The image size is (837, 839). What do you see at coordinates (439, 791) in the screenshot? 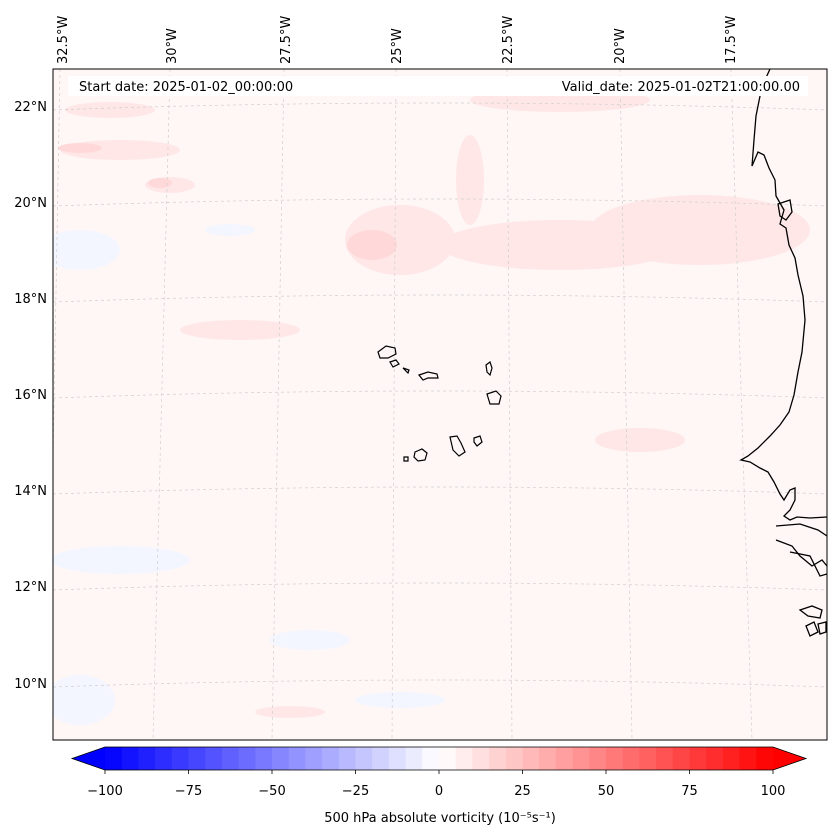
I see `colorbar-tick-label: 0` at bounding box center [439, 791].